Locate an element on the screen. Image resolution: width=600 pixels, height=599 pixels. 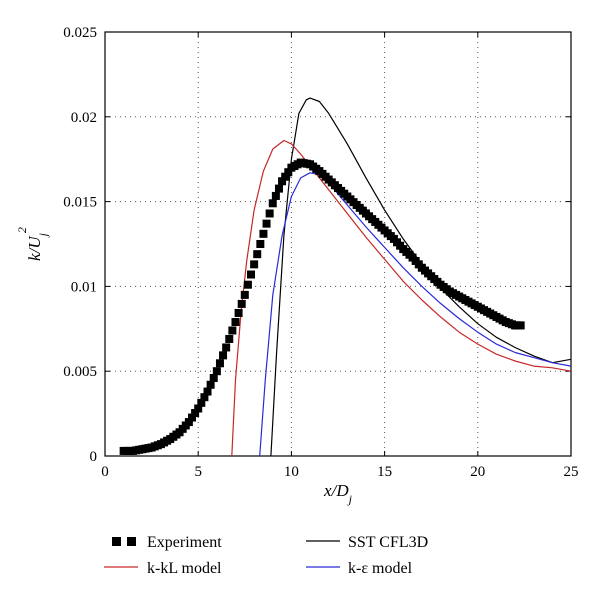
x-tick-label: 20 is located at coordinates (477, 472).